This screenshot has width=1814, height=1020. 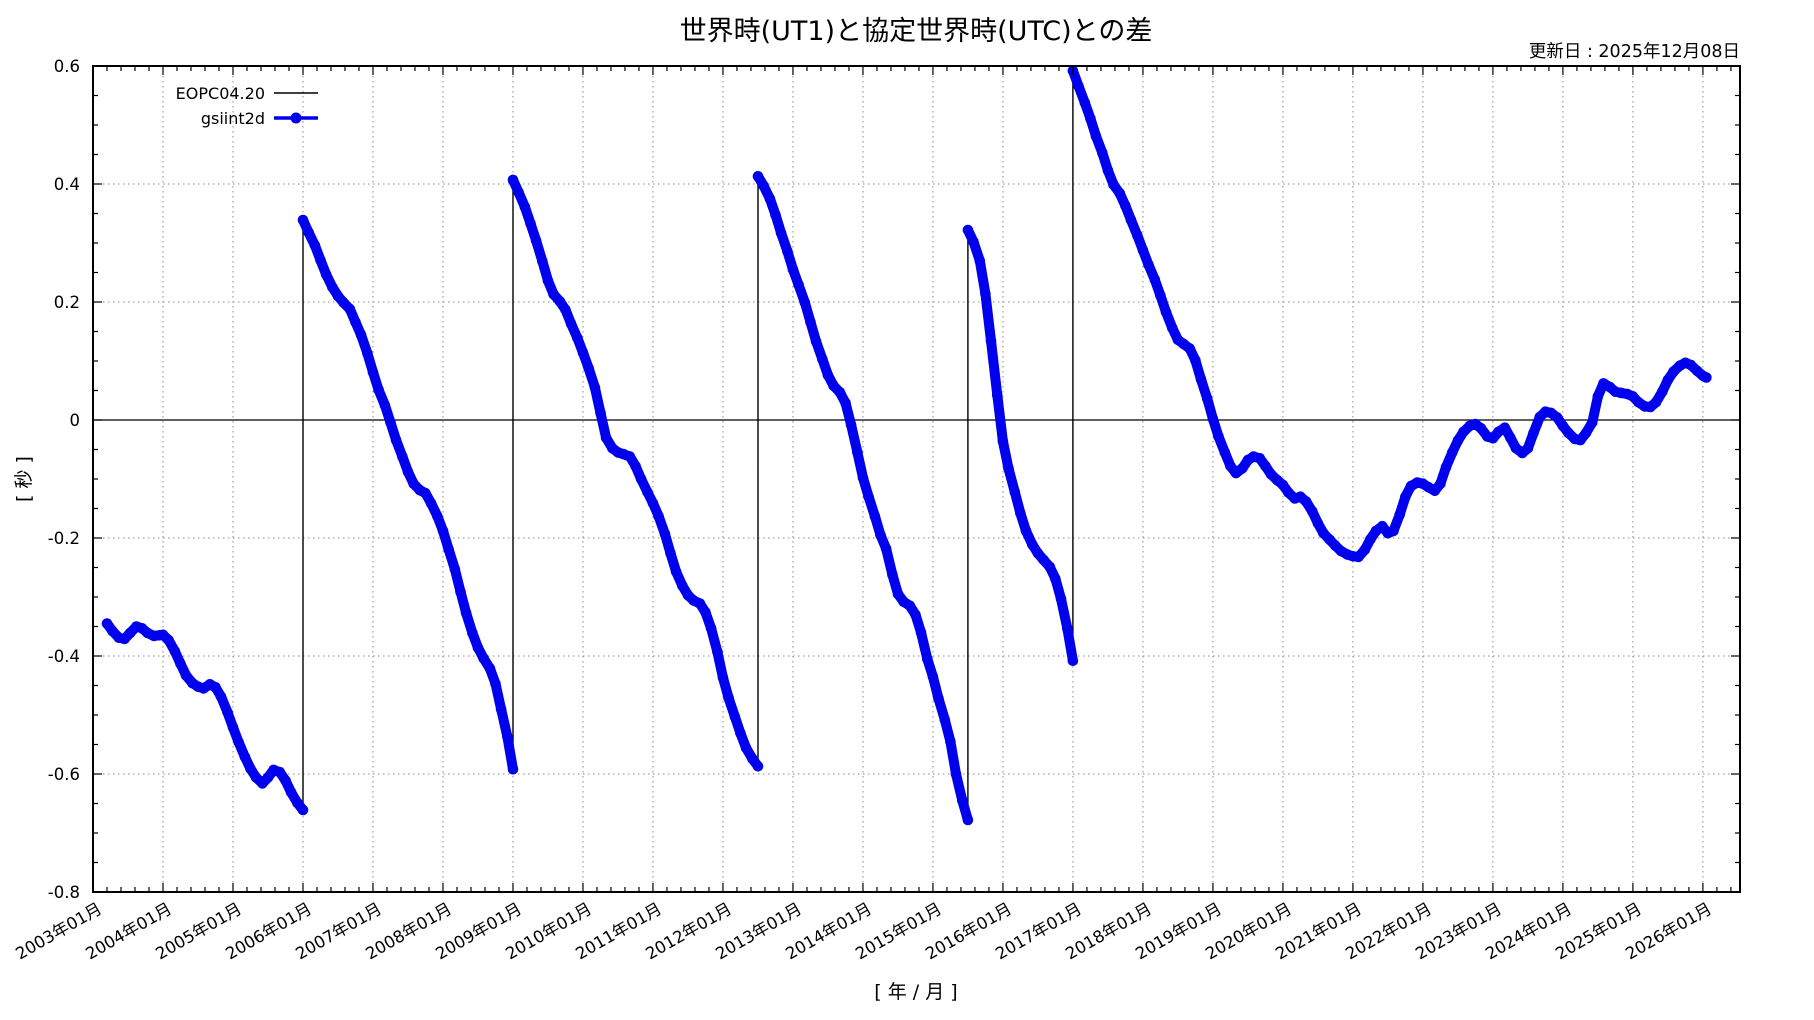 I want to click on y-tick-label: -0.2, so click(x=64, y=538).